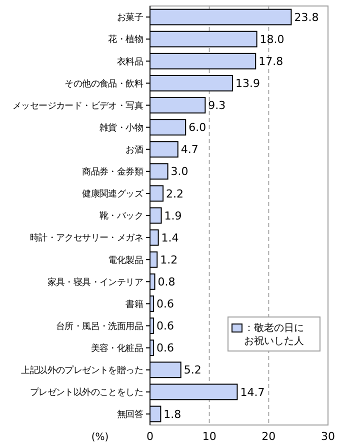 This screenshot has height=445, width=340. What do you see at coordinates (78, 106) in the screenshot?
I see `y-tick-label: メッセージカード・ビデオ・写真` at bounding box center [78, 106].